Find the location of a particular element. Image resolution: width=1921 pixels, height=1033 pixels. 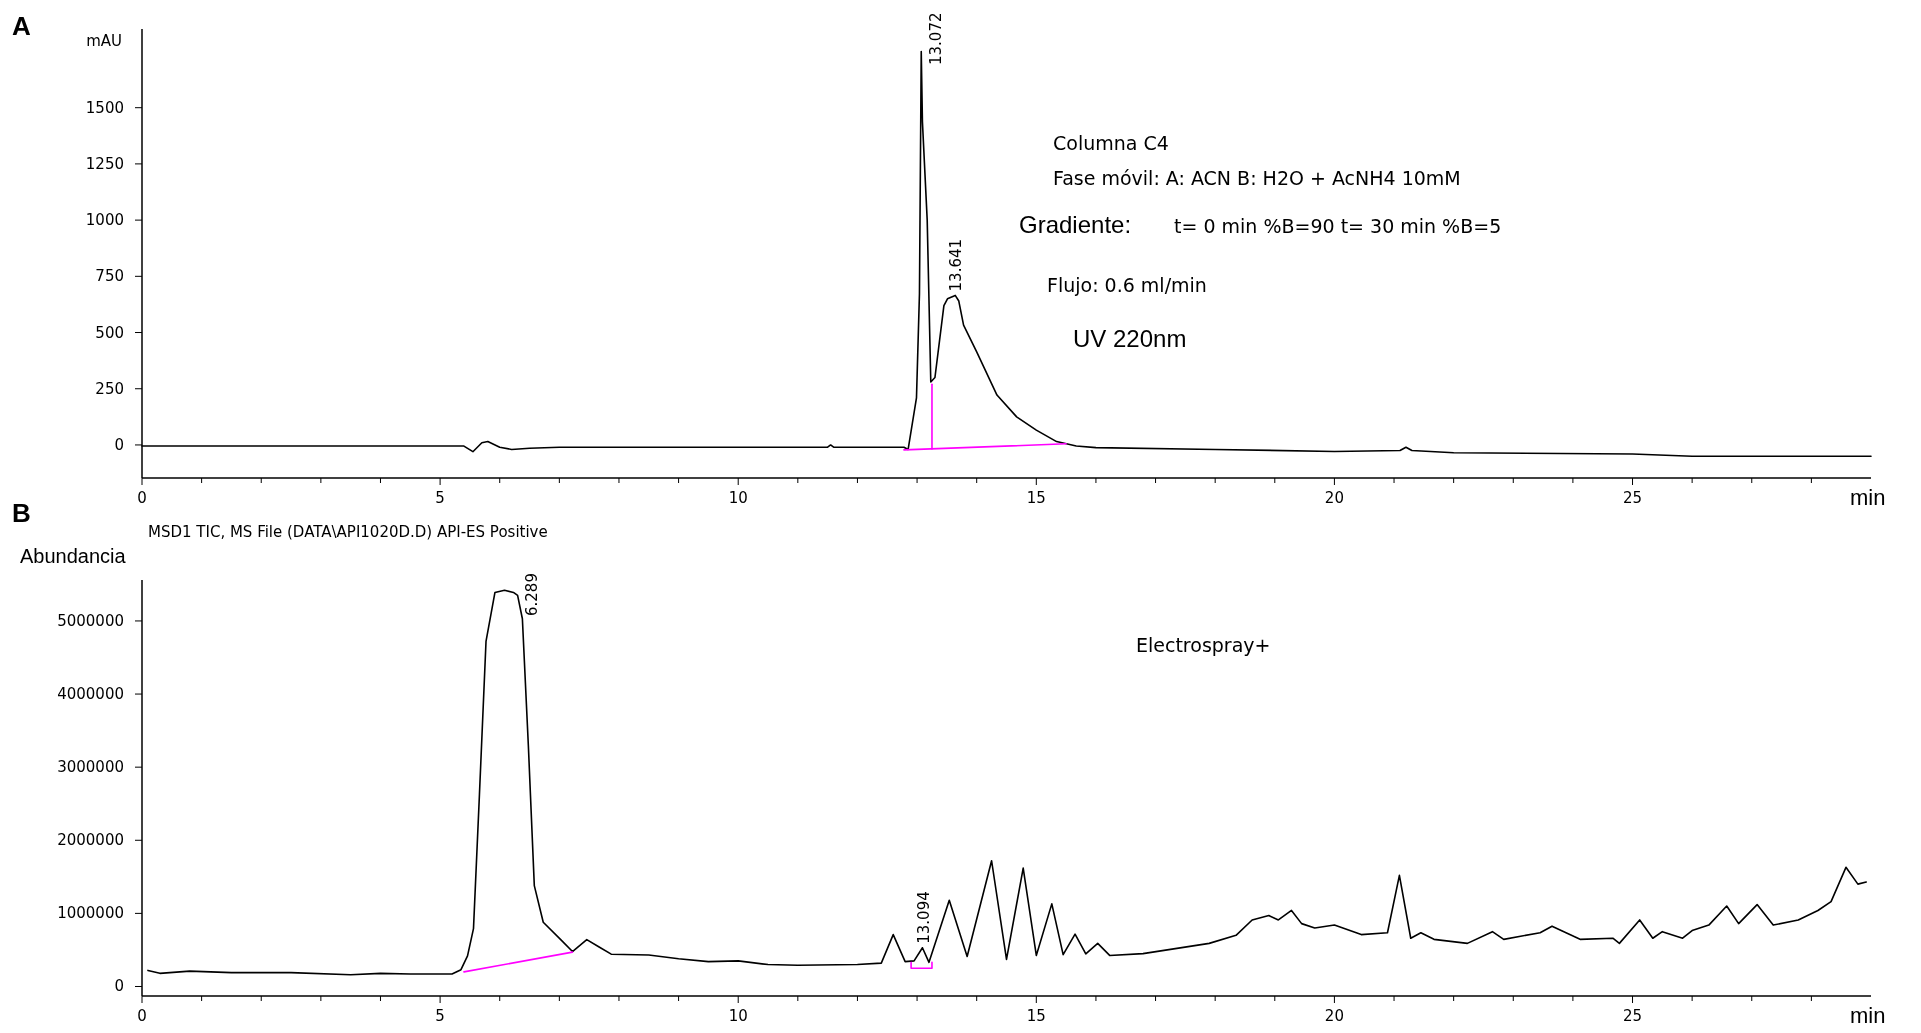

annotation: Gradiente: is located at coordinates (1075, 224).